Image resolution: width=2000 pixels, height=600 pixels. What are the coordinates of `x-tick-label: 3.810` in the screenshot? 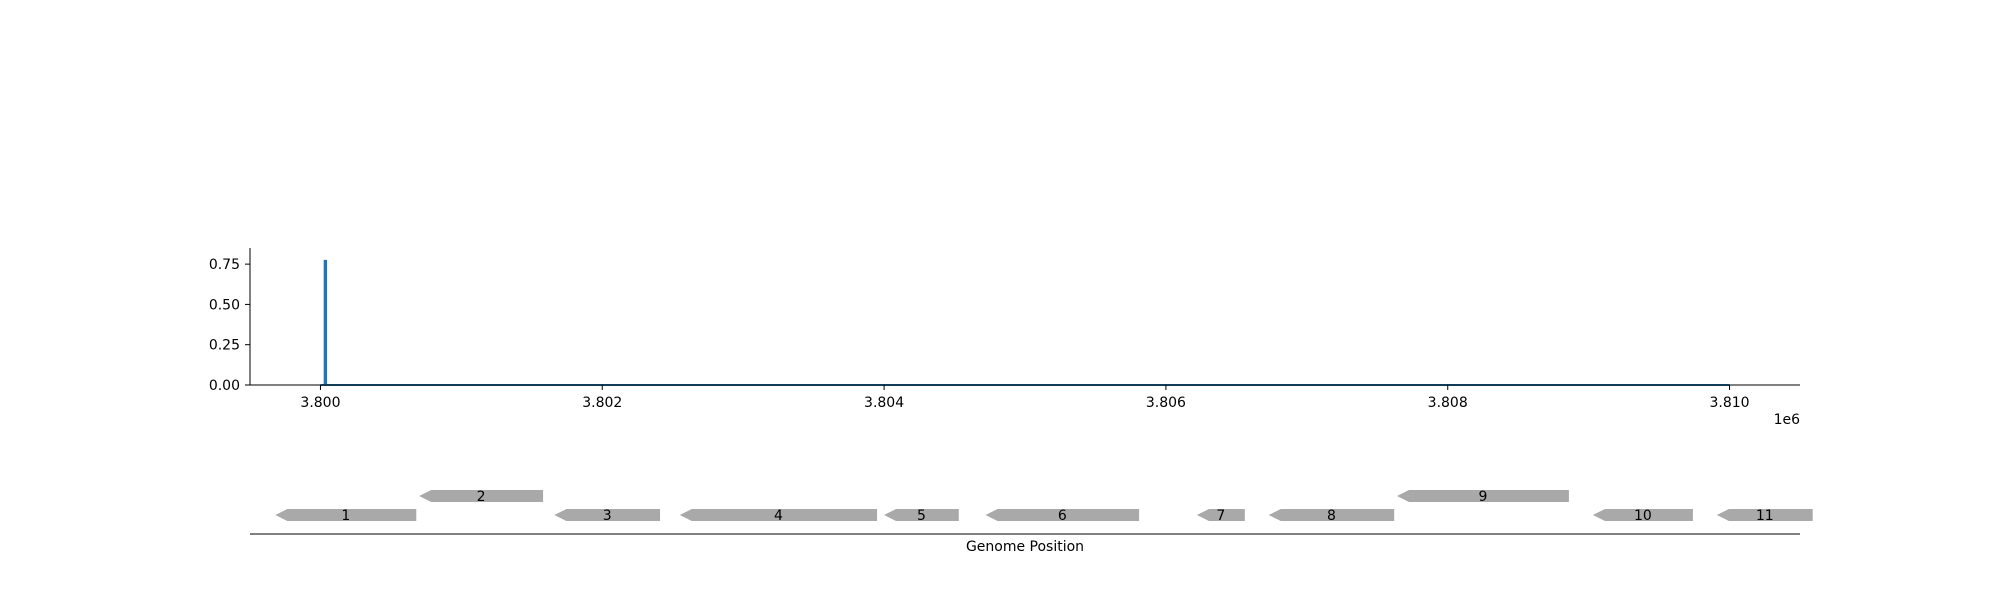 It's located at (1729, 403).